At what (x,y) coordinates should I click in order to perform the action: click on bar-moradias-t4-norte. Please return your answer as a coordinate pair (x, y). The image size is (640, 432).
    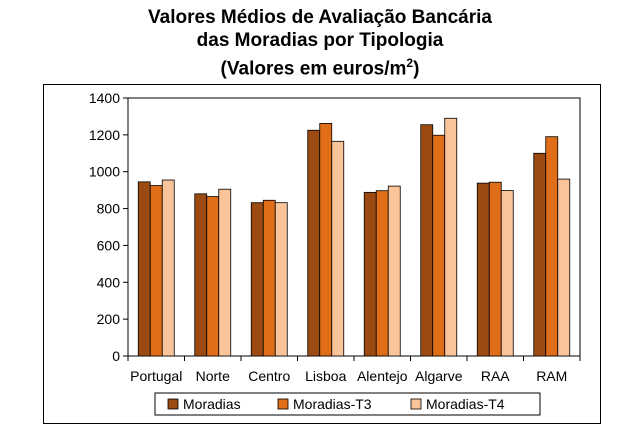
    Looking at the image, I should click on (225, 272).